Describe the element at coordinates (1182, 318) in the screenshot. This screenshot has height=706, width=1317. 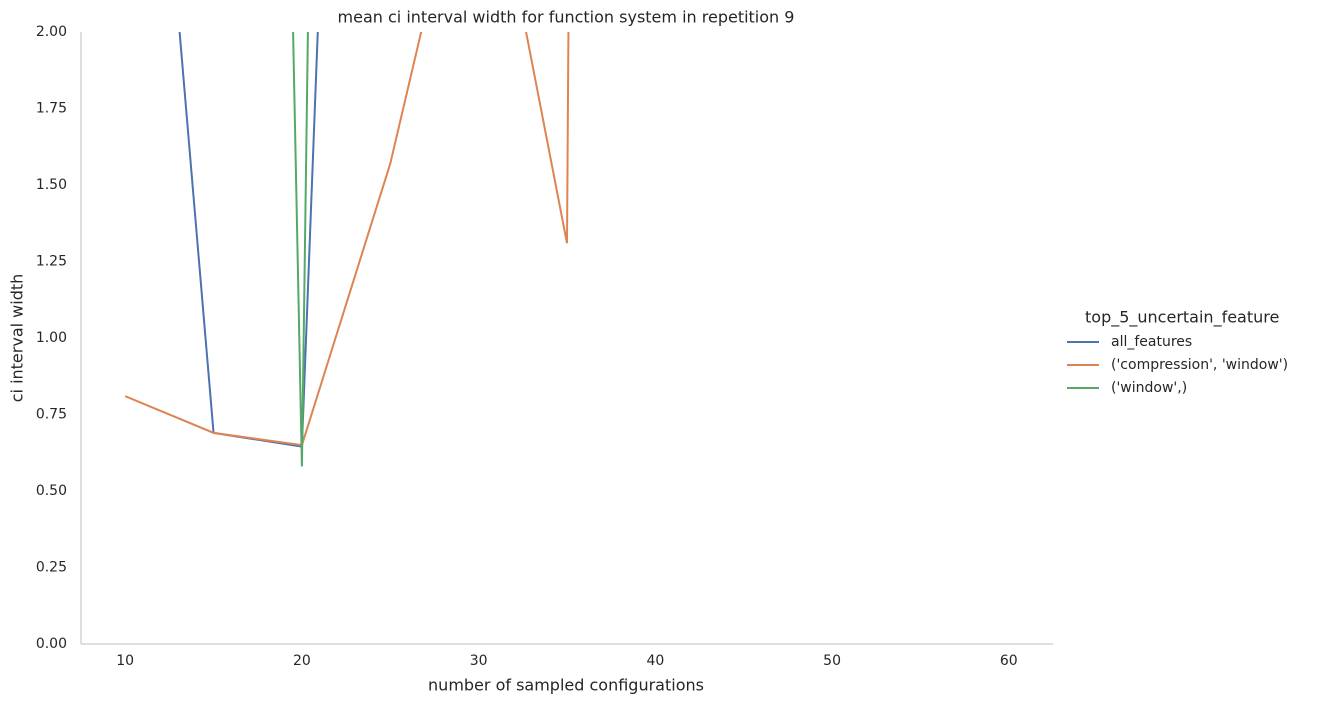
I see `legend-title: top_5_uncertain_feature` at that location.